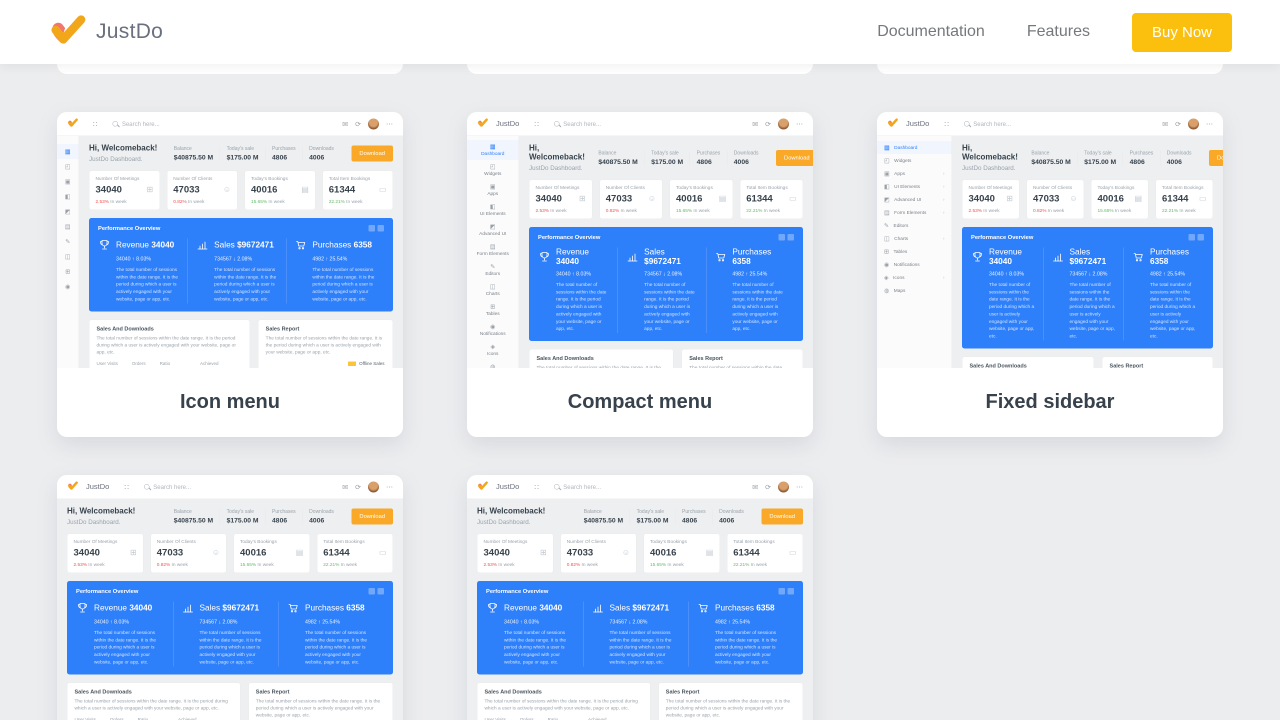  I want to click on sidebar-item-maps: ◍Maps, so click(914, 290).